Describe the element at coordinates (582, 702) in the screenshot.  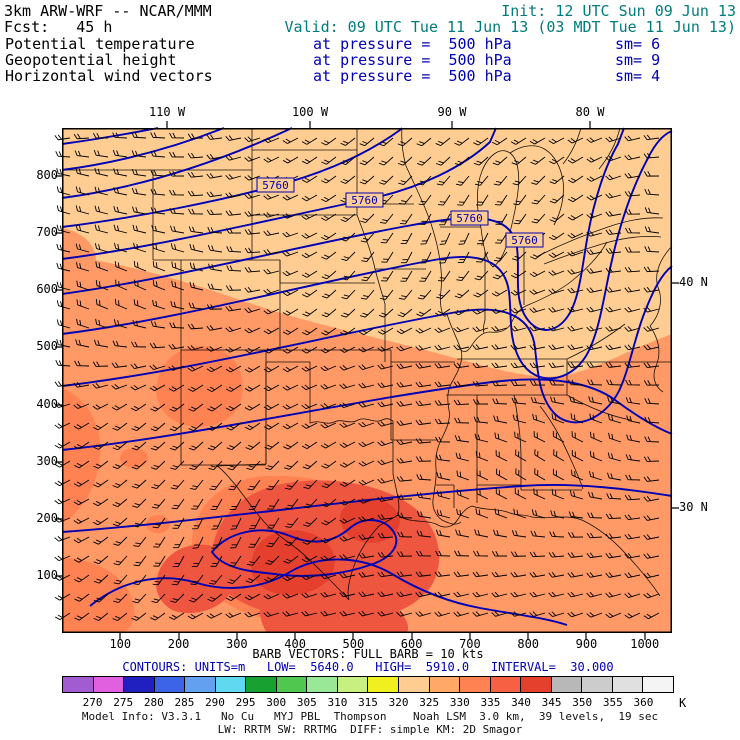
I see `colorbar-tick: 350` at that location.